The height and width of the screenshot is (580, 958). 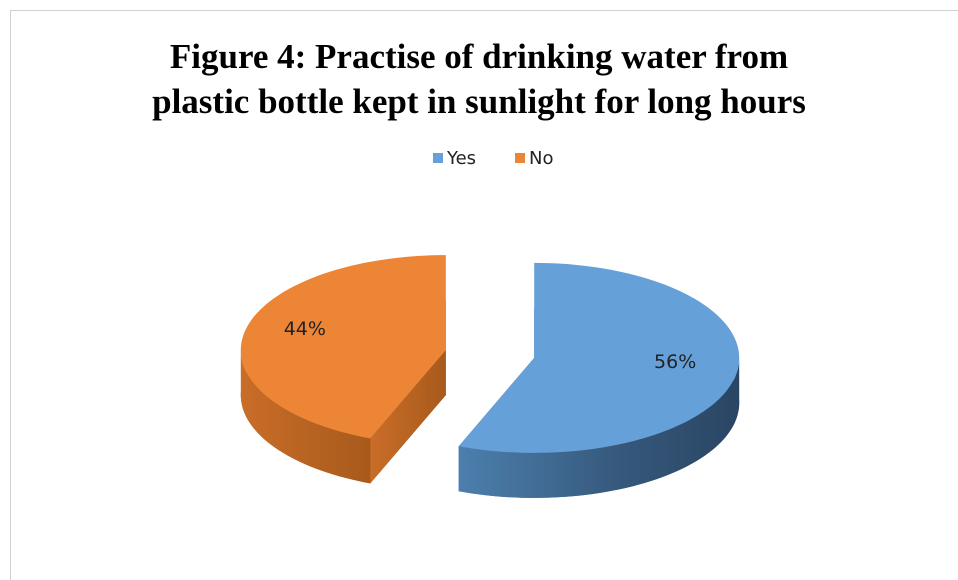 What do you see at coordinates (408, 417) in the screenshot?
I see `slice-wall` at bounding box center [408, 417].